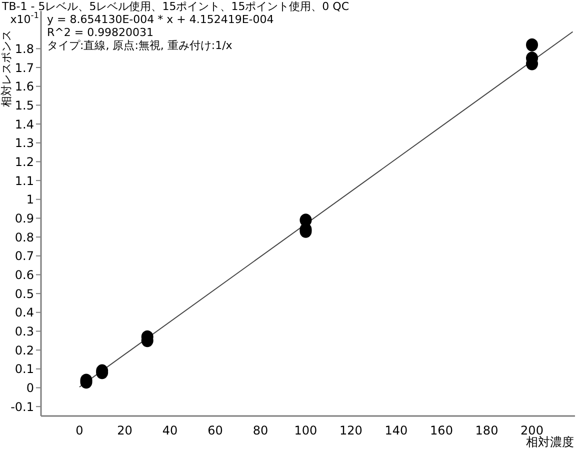 Image resolution: width=580 pixels, height=452 pixels. Describe the element at coordinates (24, 49) in the screenshot. I see `y-tick-label: 1.8` at that location.